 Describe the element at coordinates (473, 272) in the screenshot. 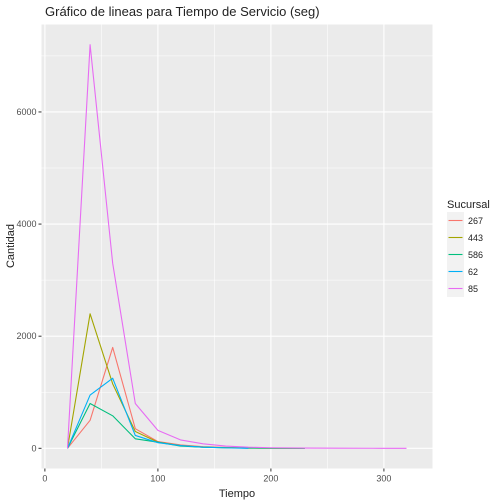

I see `legend-label-62: 62` at that location.